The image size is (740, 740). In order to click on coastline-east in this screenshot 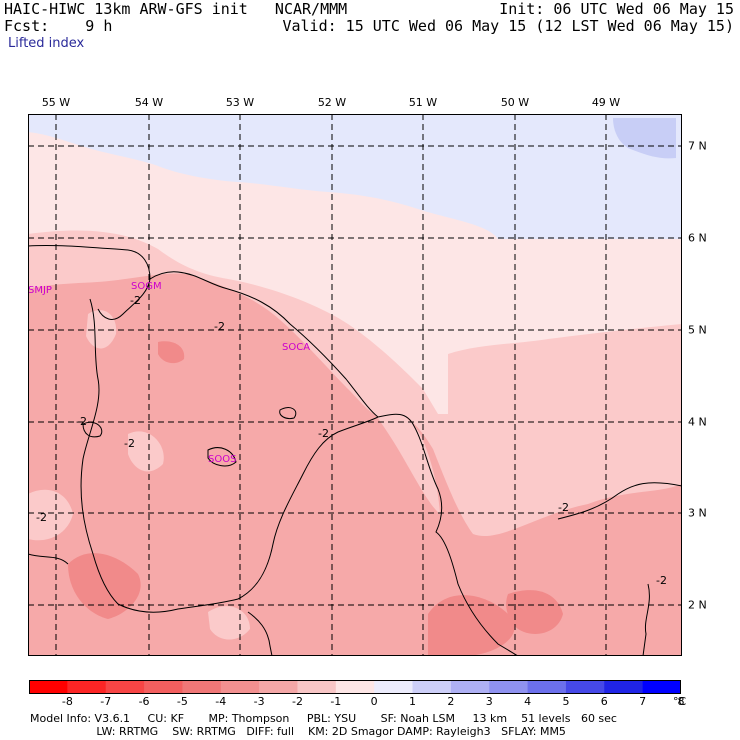, I will do `click(448, 534)`.